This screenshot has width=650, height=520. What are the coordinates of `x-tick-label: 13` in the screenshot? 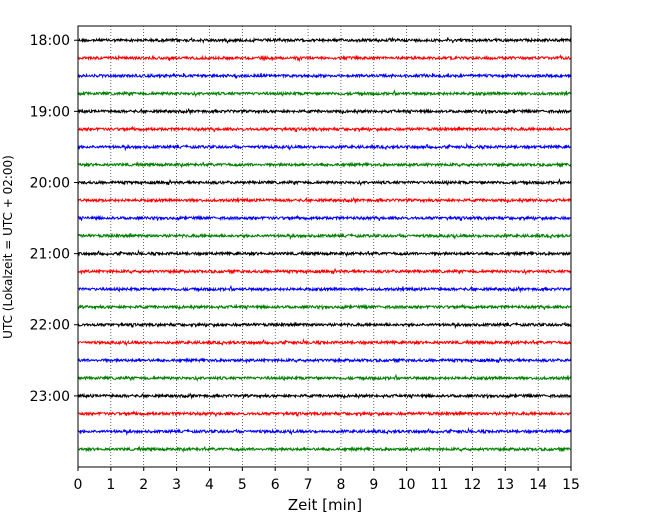 It's located at (505, 485).